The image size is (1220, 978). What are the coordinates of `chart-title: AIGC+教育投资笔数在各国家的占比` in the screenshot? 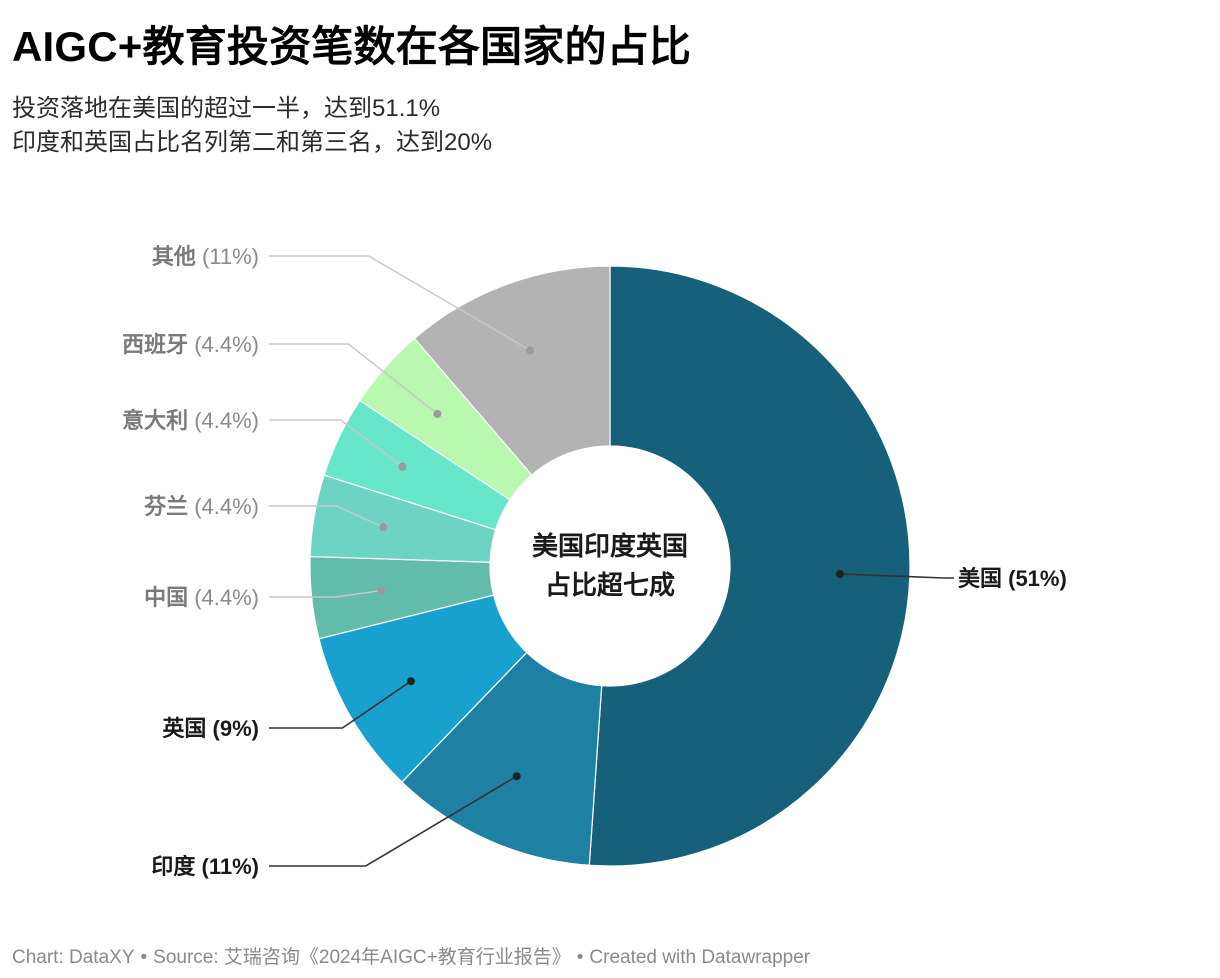 It's located at (352, 46).